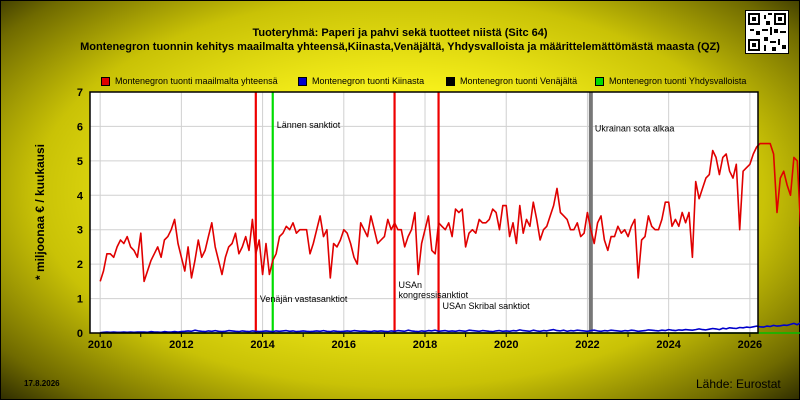 The image size is (800, 400). What do you see at coordinates (506, 345) in the screenshot?
I see `x-tick-label: 2020` at bounding box center [506, 345].